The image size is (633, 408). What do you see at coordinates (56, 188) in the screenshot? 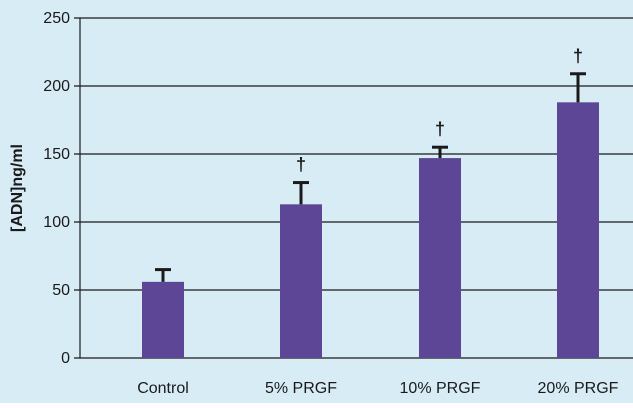
I see `y-axis-ticks: 0 50 100 150 200 250` at bounding box center [56, 188].